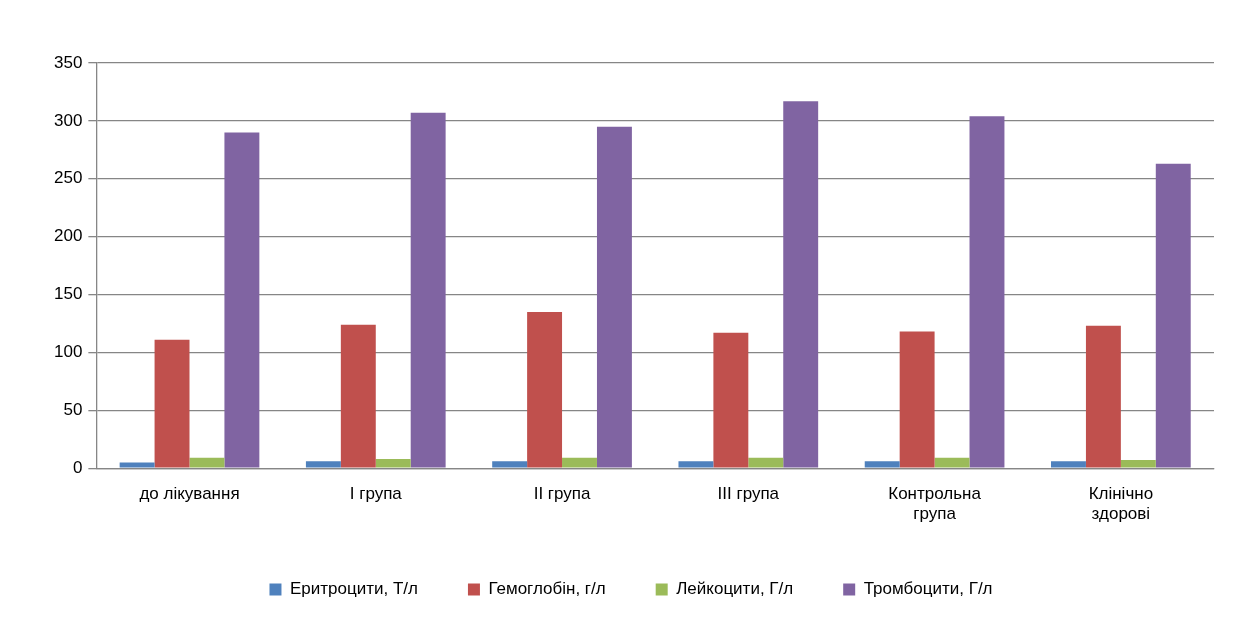 This screenshot has width=1242, height=617. What do you see at coordinates (68, 62) in the screenshot?
I see `y-tick-label: 350` at bounding box center [68, 62].